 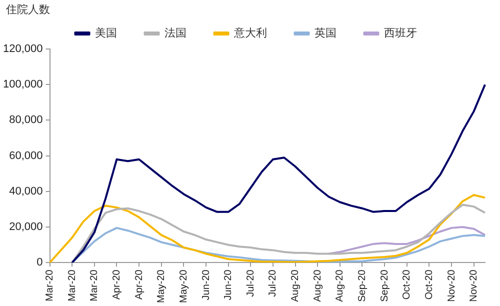 What do you see at coordinates (26, 227) in the screenshot?
I see `y-tick-label: 20,000` at bounding box center [26, 227].